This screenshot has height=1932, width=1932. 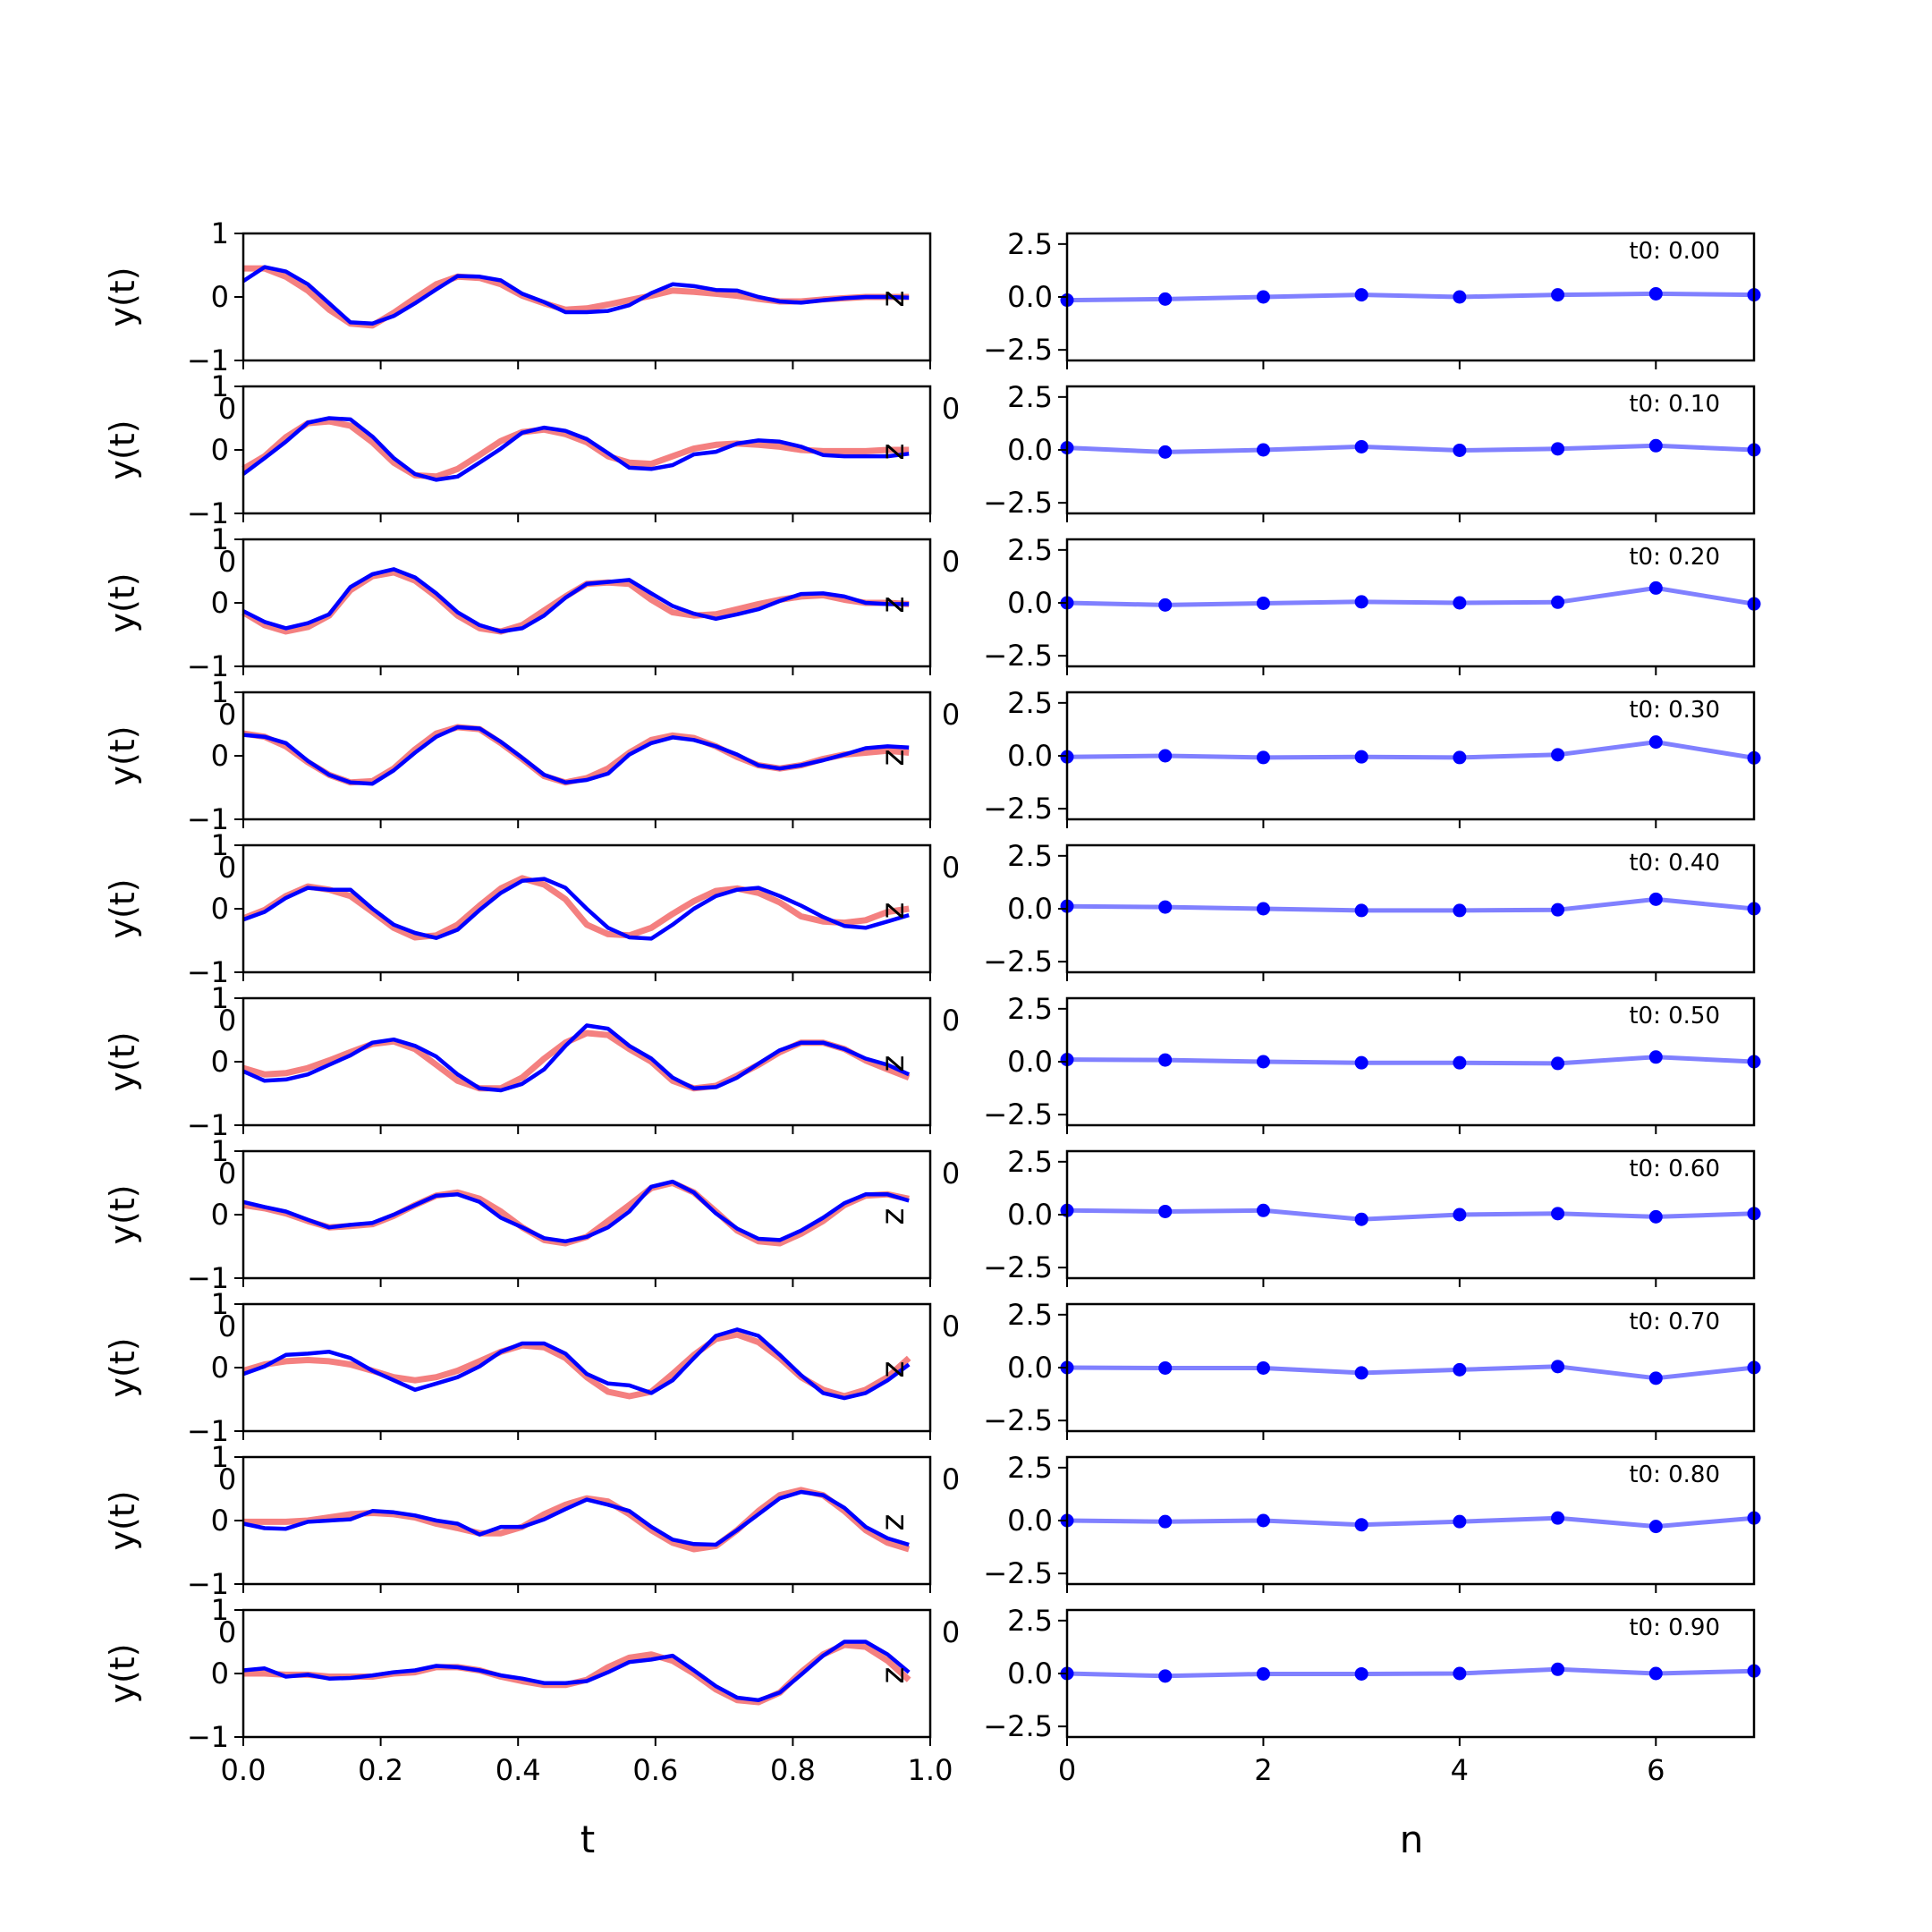 I want to click on x-tick-label: 0.0, so click(x=244, y=1770).